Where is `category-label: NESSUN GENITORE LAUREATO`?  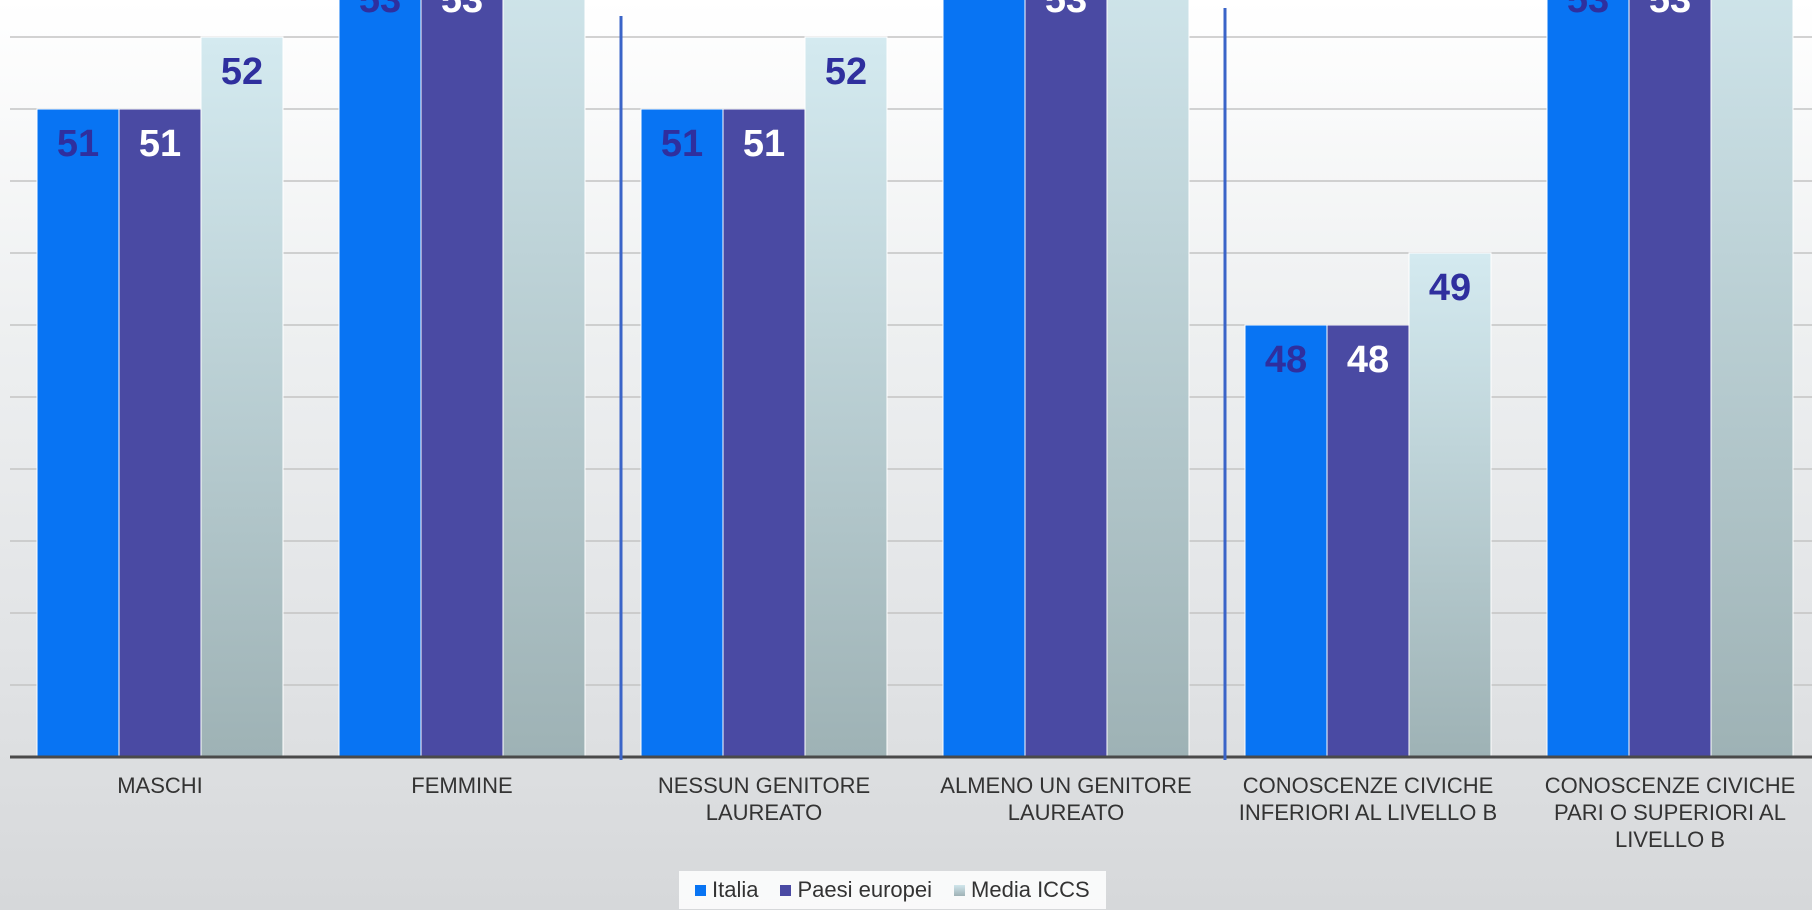
category-label: NESSUN GENITORE LAUREATO is located at coordinates (764, 799).